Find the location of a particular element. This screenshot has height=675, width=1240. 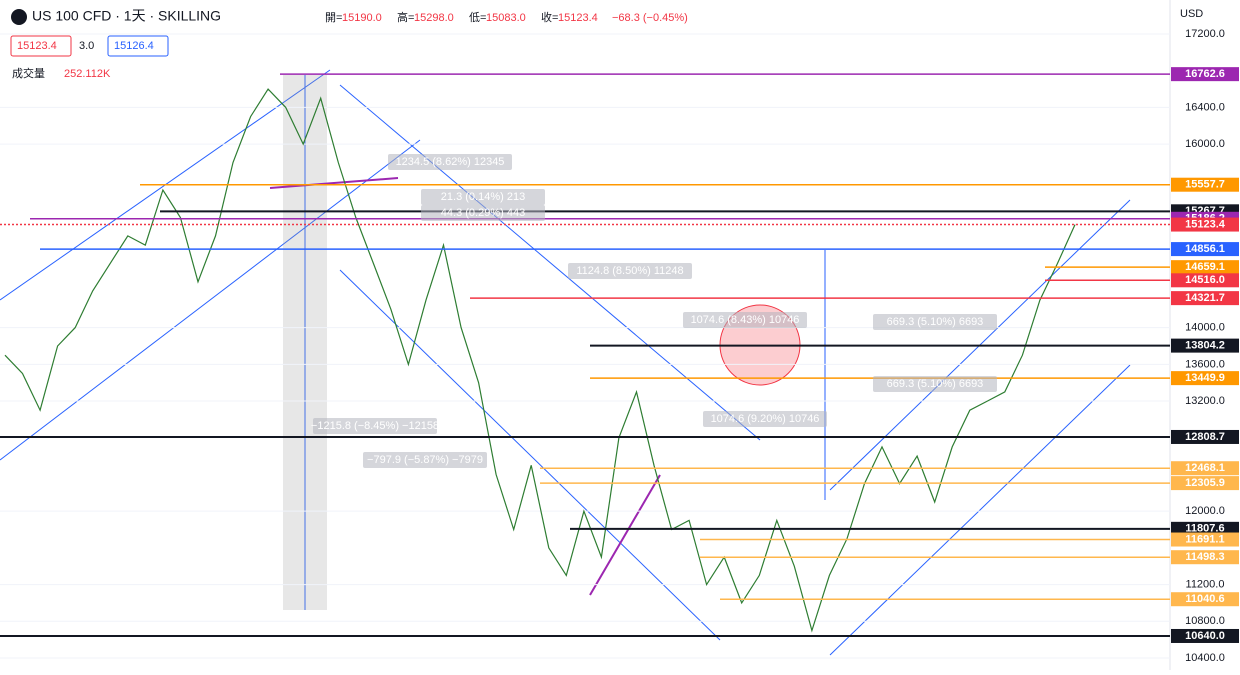

y-tick-label: 13600.0 is located at coordinates (1205, 364).